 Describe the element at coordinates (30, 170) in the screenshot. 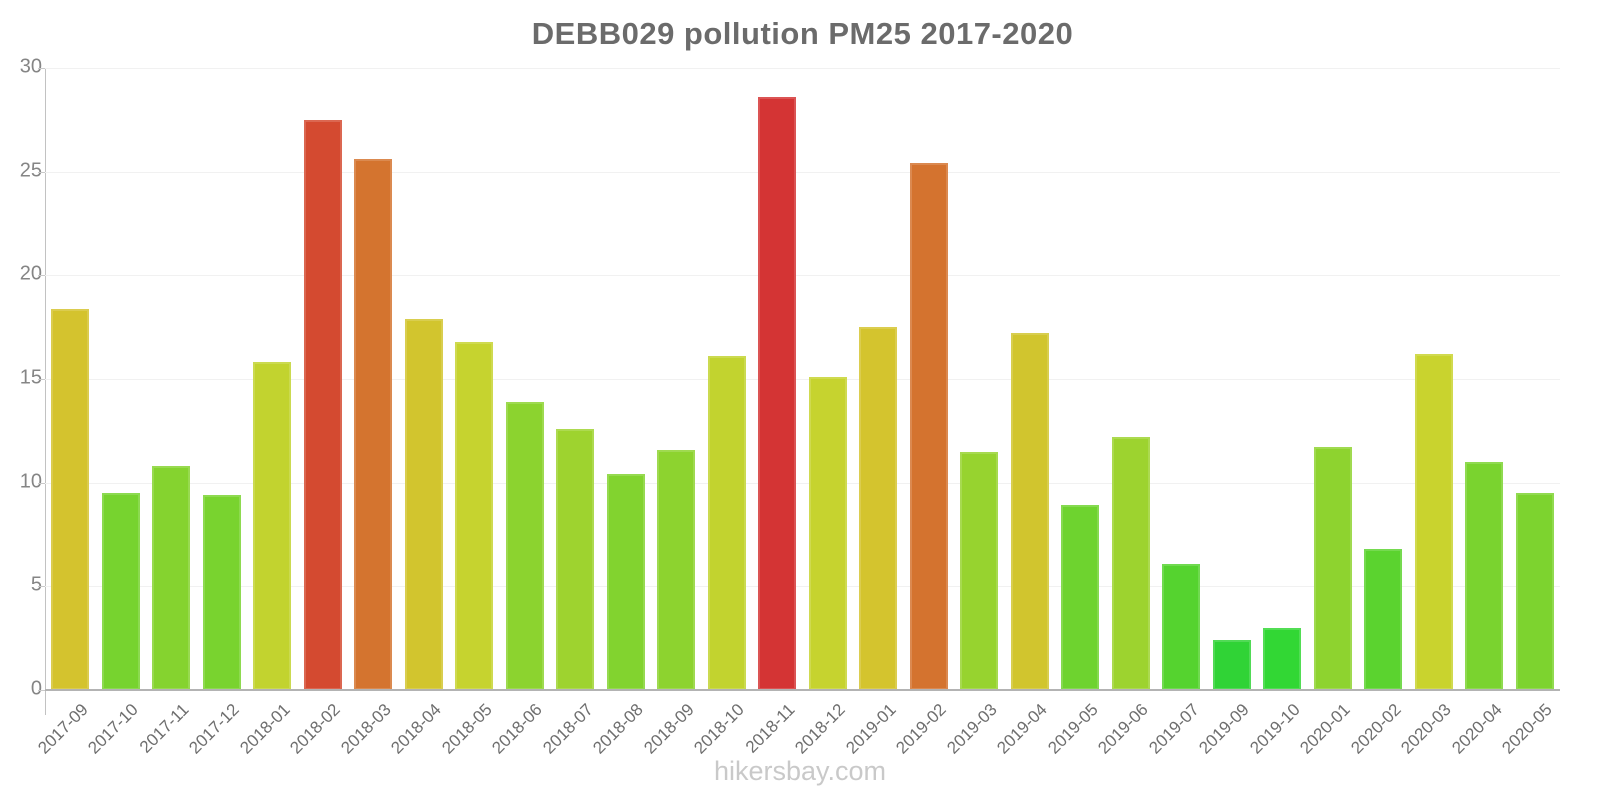

I see `y-tick-label-25: 25` at that location.